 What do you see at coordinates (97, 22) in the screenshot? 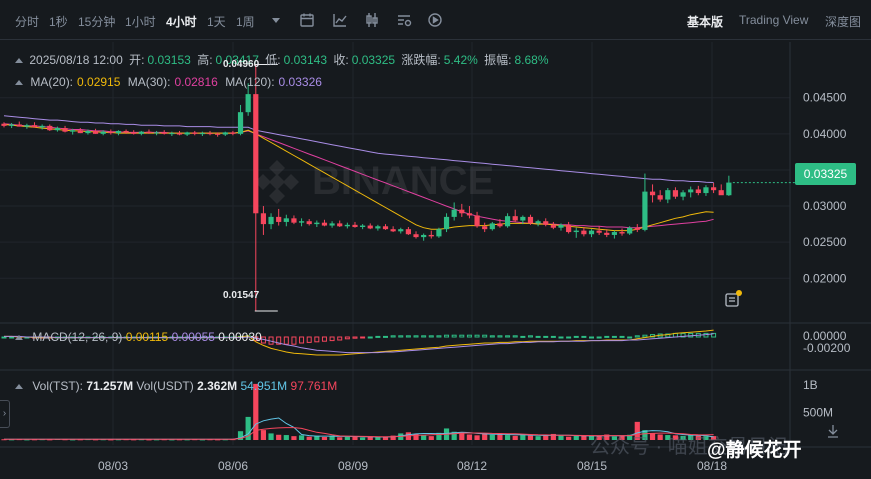
I see `timeframe-15m: 15分钟` at bounding box center [97, 22].